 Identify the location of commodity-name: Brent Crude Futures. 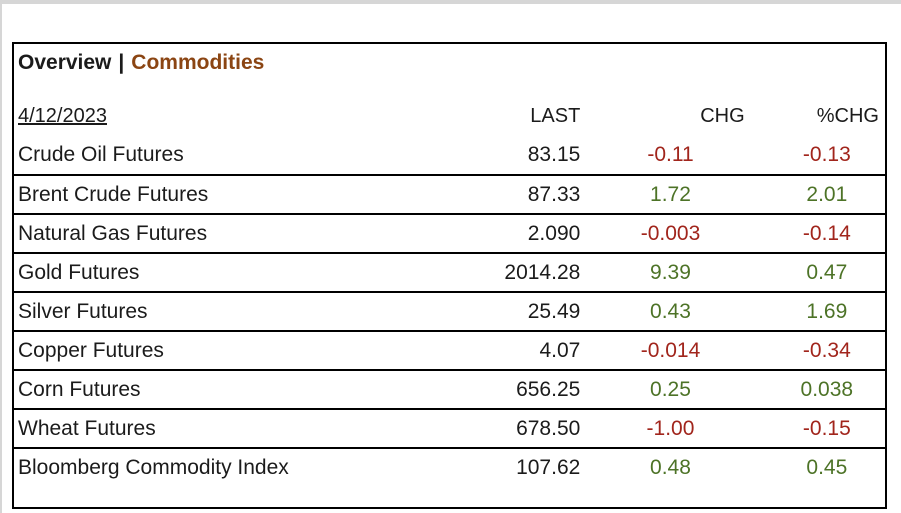
(113, 194).